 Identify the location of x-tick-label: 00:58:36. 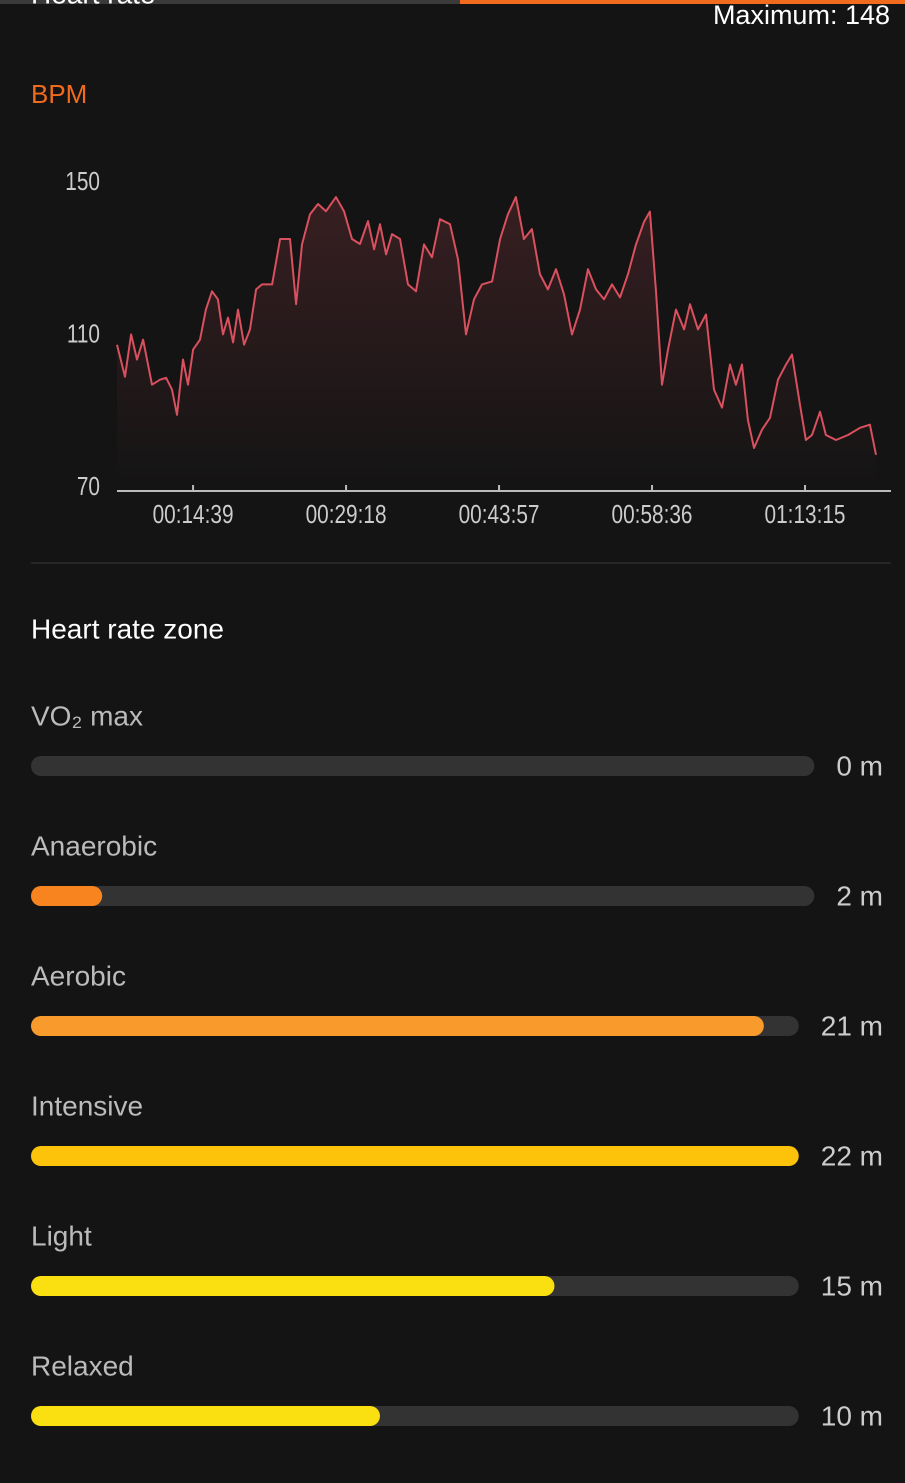
(652, 514).